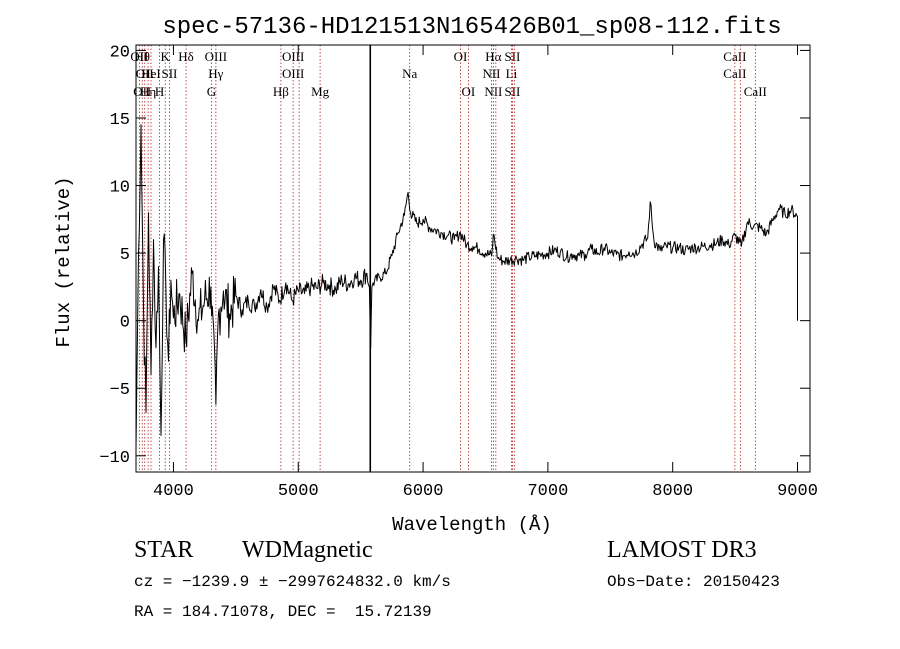  I want to click on line-label: H, so click(159, 91).